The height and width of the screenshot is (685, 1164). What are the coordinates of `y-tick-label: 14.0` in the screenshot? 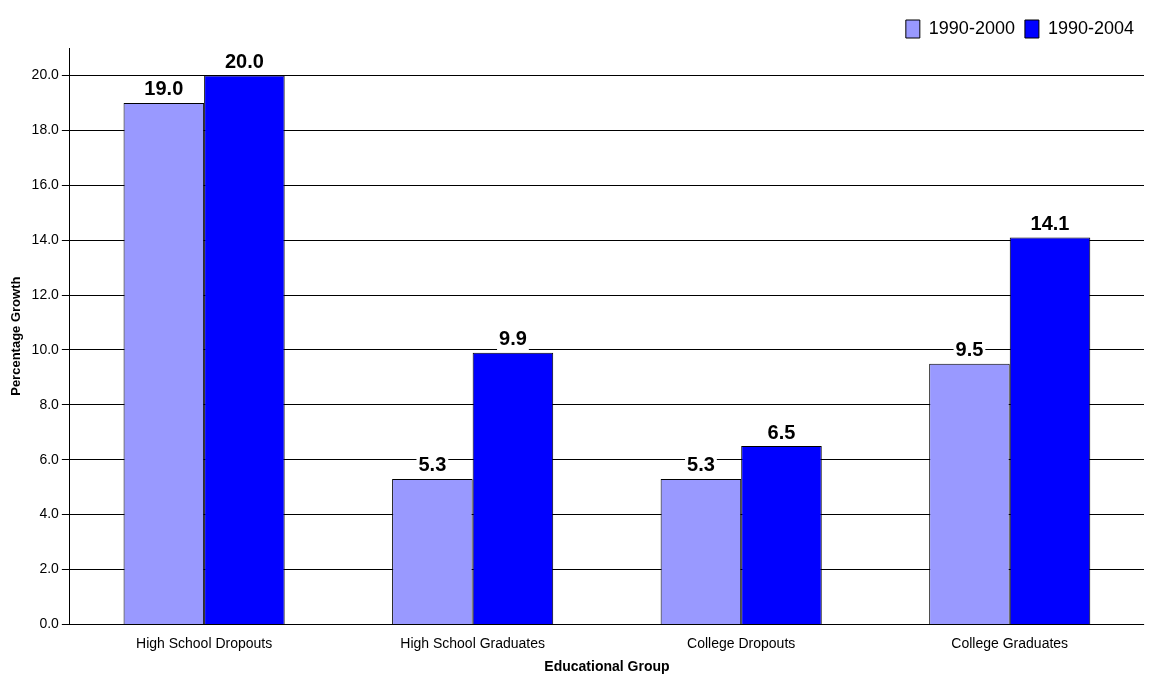 It's located at (45, 238).